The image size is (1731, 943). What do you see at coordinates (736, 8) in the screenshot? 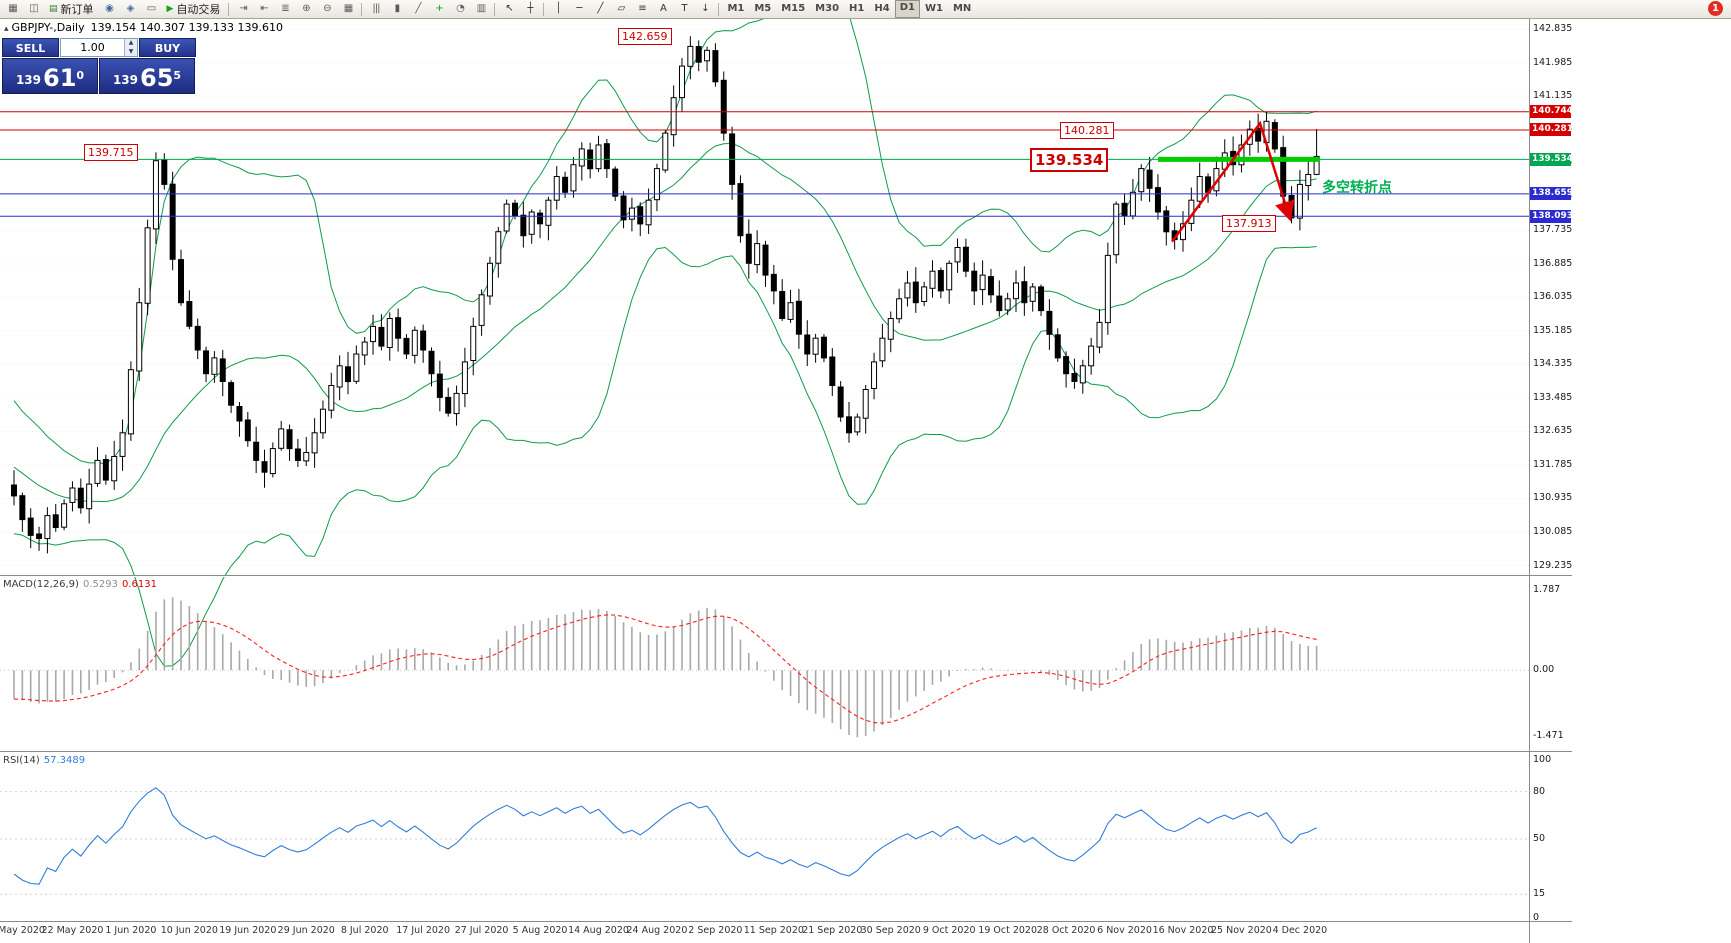
I see `timeframe-m1: M1` at bounding box center [736, 8].